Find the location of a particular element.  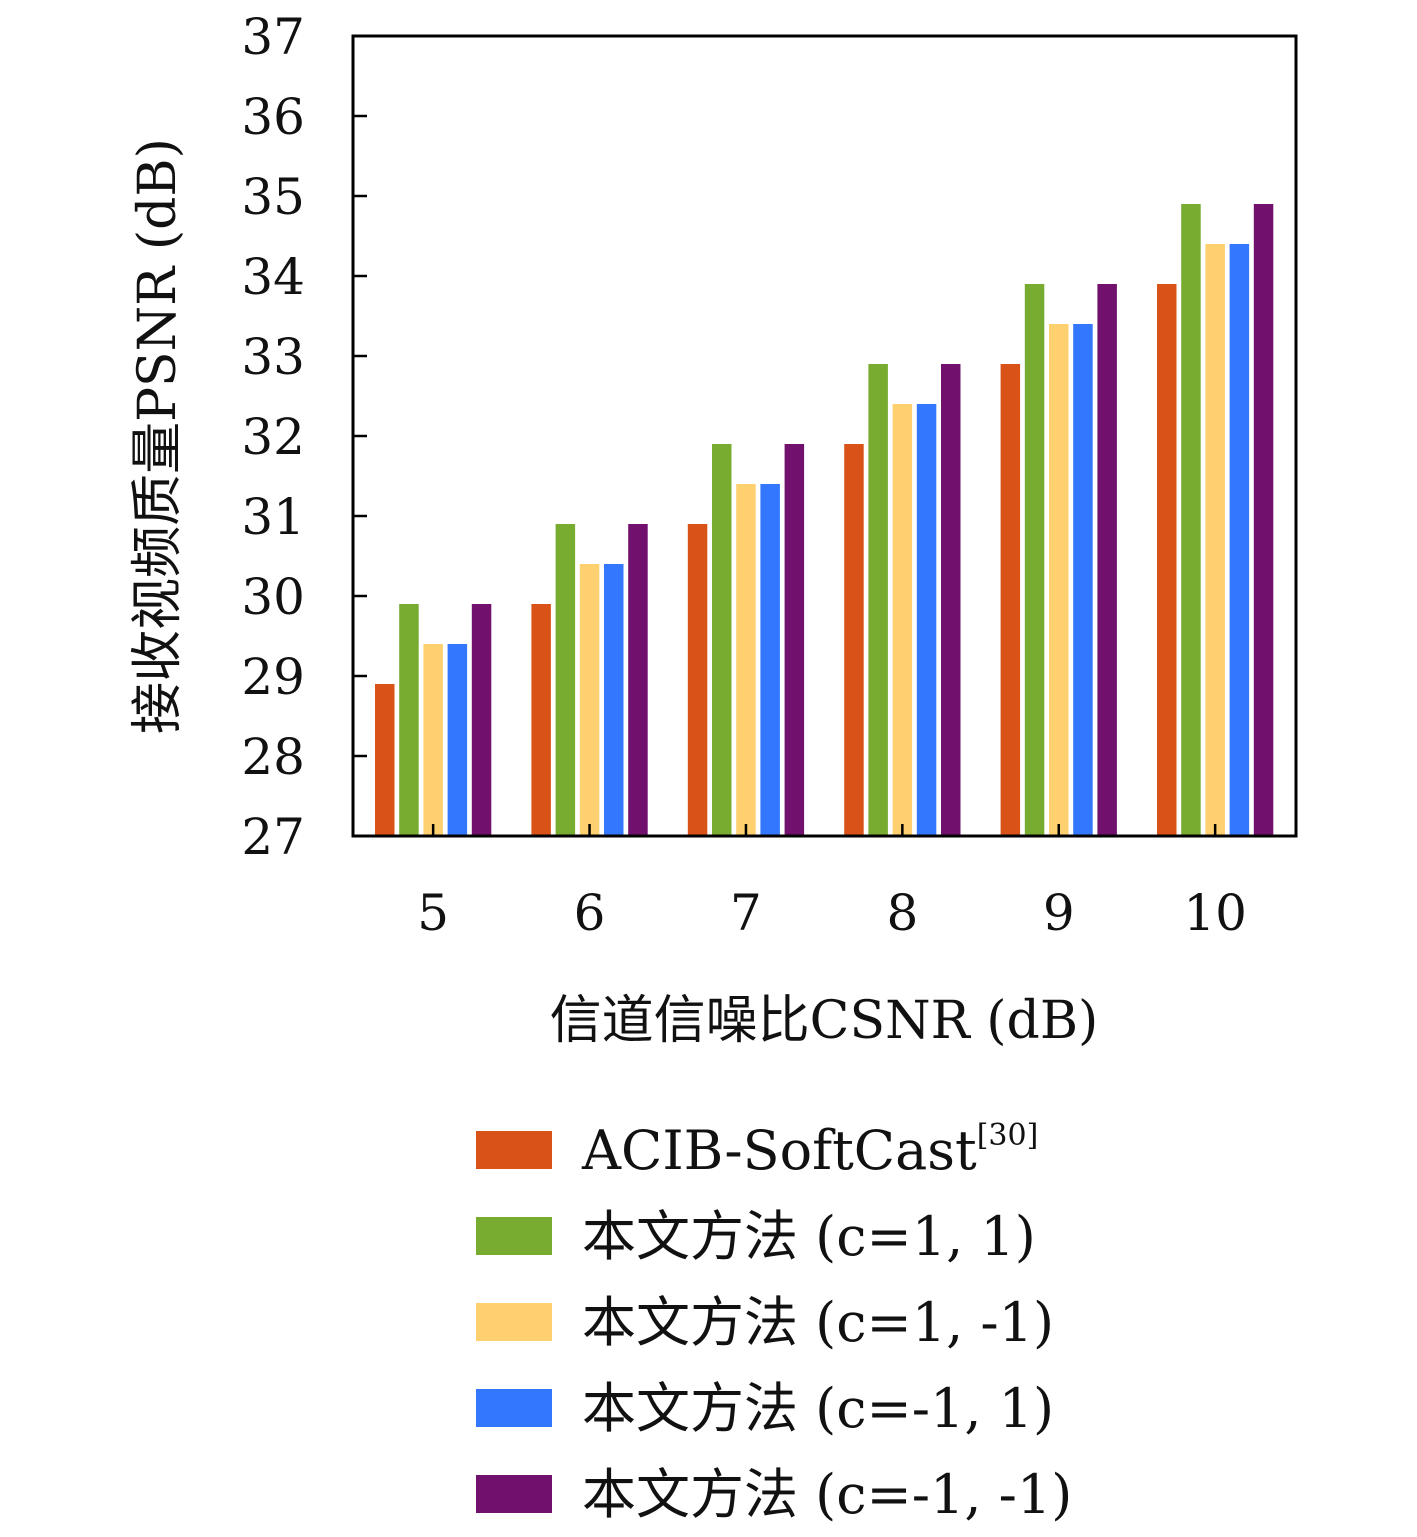

y-tick-label: 36 is located at coordinates (273, 117).